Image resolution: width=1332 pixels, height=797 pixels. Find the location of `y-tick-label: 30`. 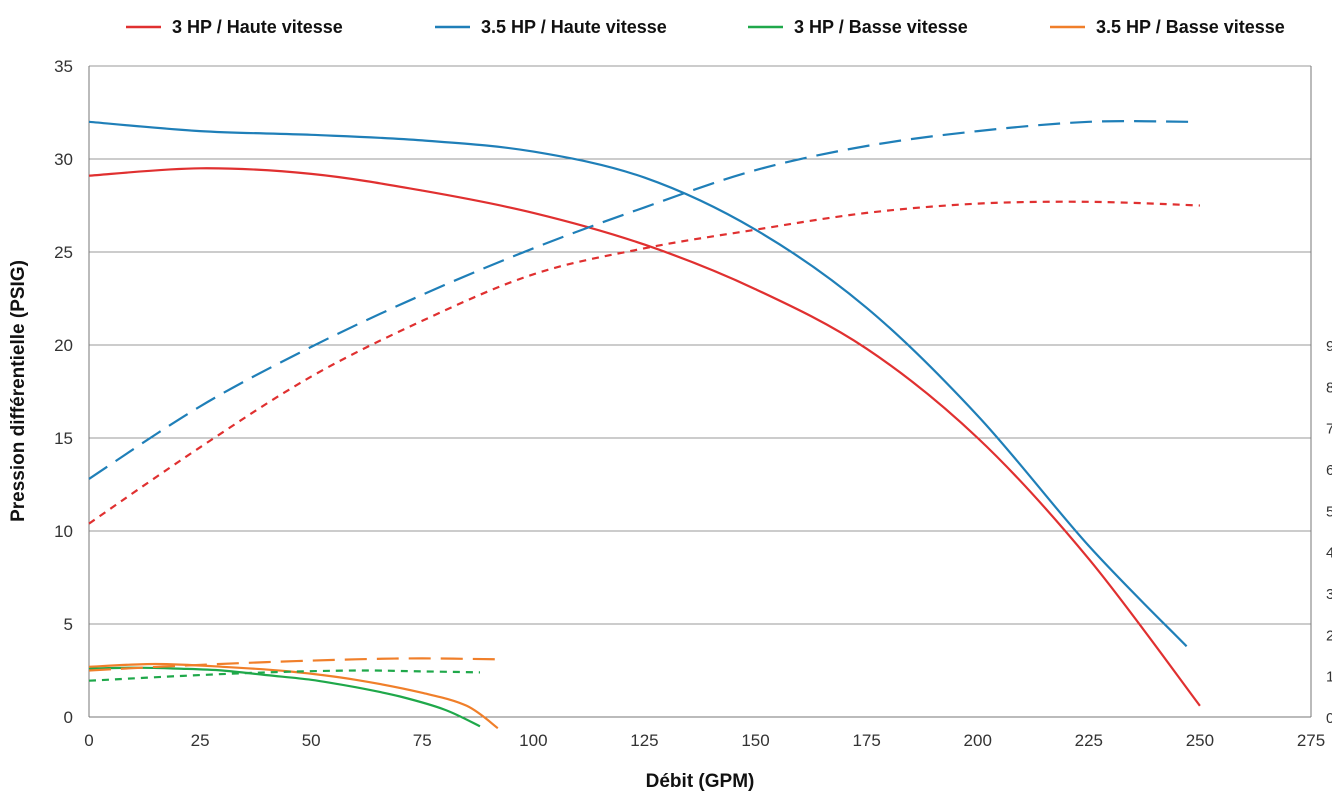

y-tick-label: 30 is located at coordinates (63, 159).